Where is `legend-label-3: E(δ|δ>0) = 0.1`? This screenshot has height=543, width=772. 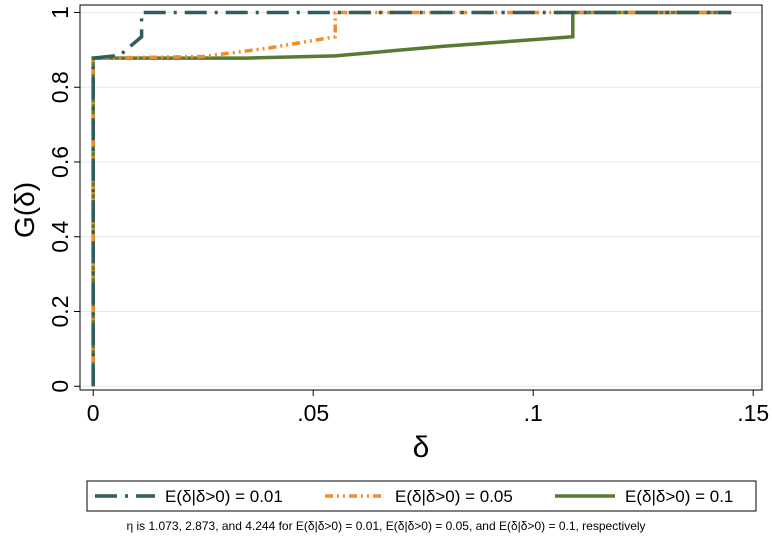
legend-label-3: E(δ|δ>0) = 0.1 is located at coordinates (679, 496).